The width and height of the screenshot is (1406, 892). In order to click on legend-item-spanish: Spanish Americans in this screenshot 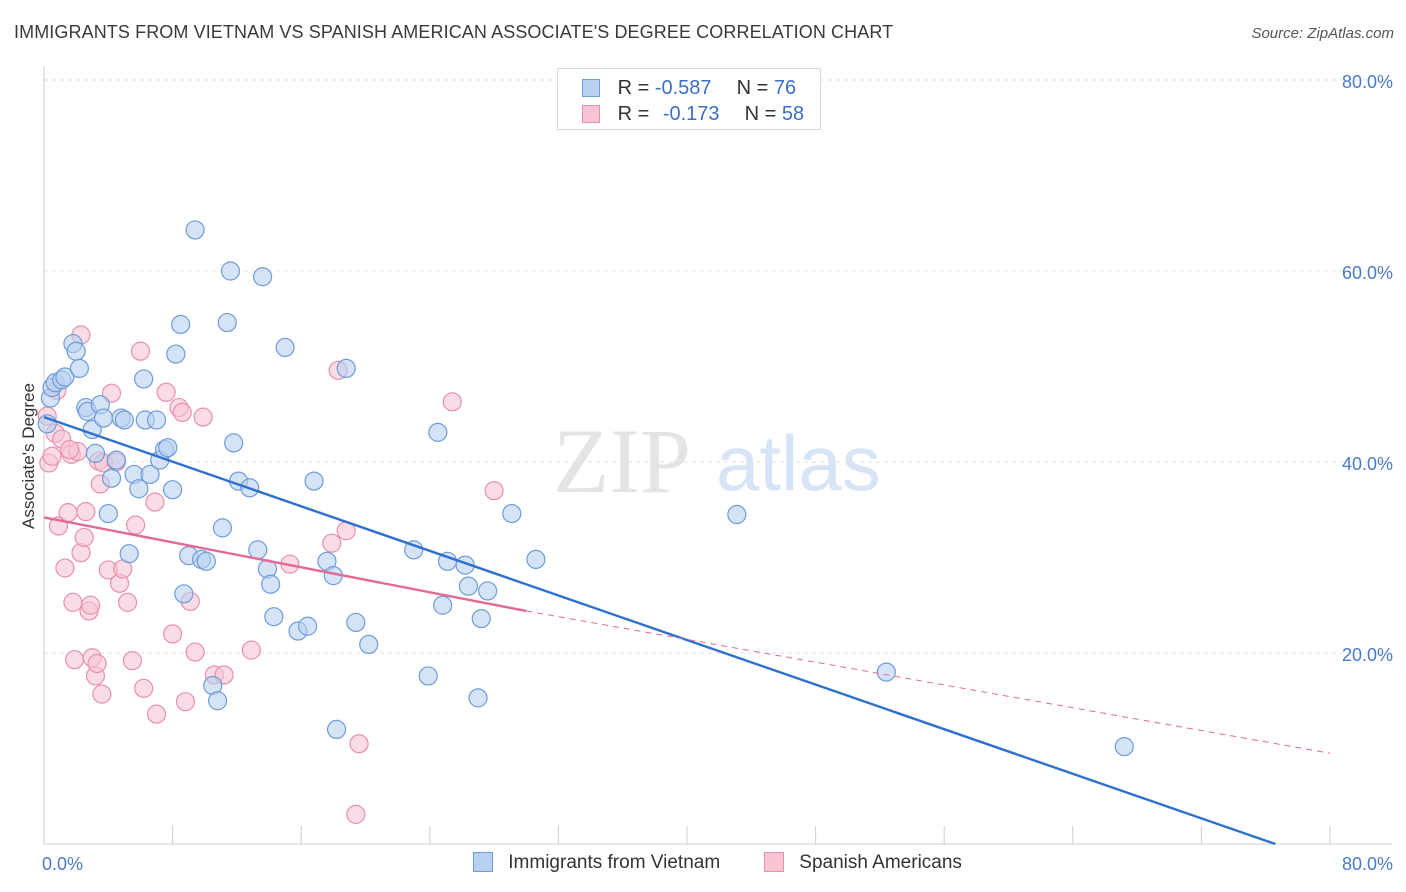, I will do `click(863, 863)`.